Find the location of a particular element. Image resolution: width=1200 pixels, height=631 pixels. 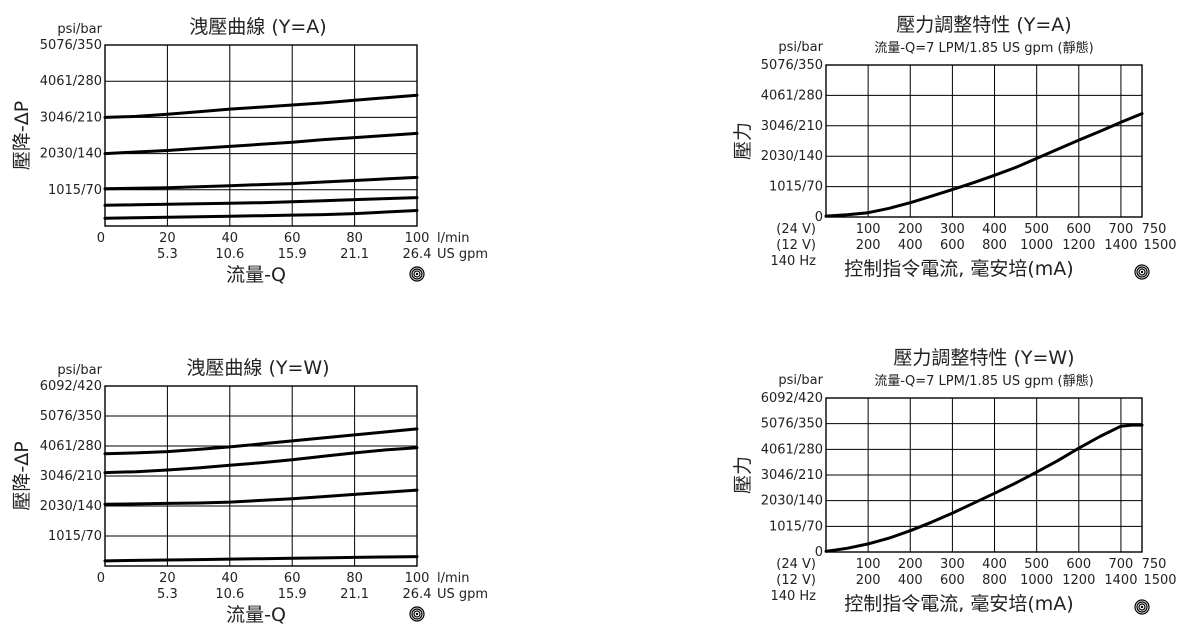

x-tick-label: 80 is located at coordinates (354, 238).